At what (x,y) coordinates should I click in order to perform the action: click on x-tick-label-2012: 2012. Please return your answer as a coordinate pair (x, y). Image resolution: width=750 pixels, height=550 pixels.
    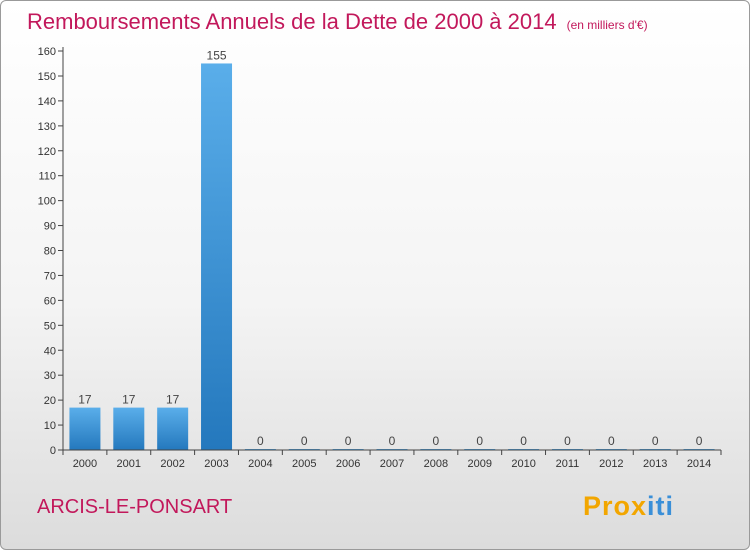
    Looking at the image, I should click on (611, 464).